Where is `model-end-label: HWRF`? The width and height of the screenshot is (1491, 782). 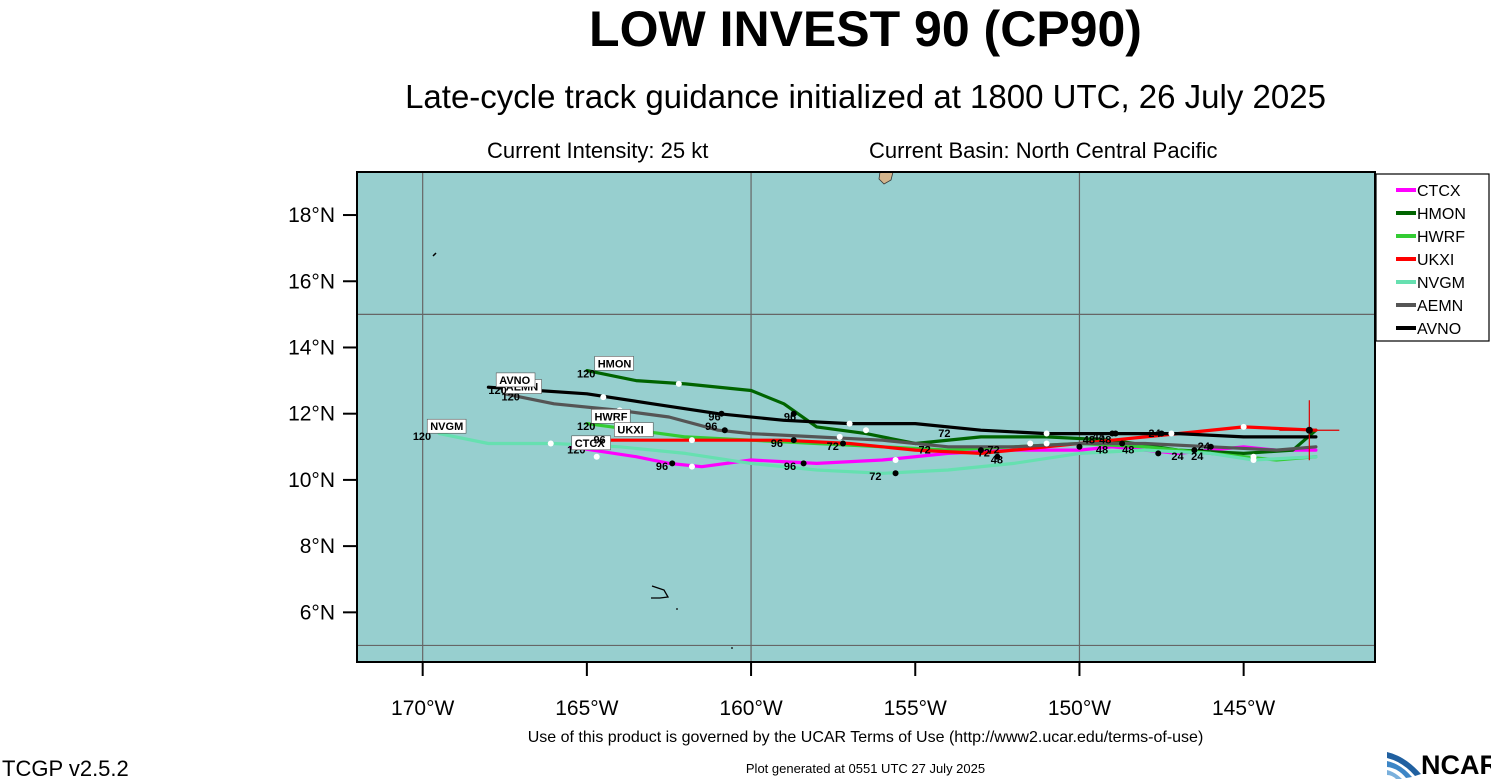
model-end-label: HWRF is located at coordinates (610, 417).